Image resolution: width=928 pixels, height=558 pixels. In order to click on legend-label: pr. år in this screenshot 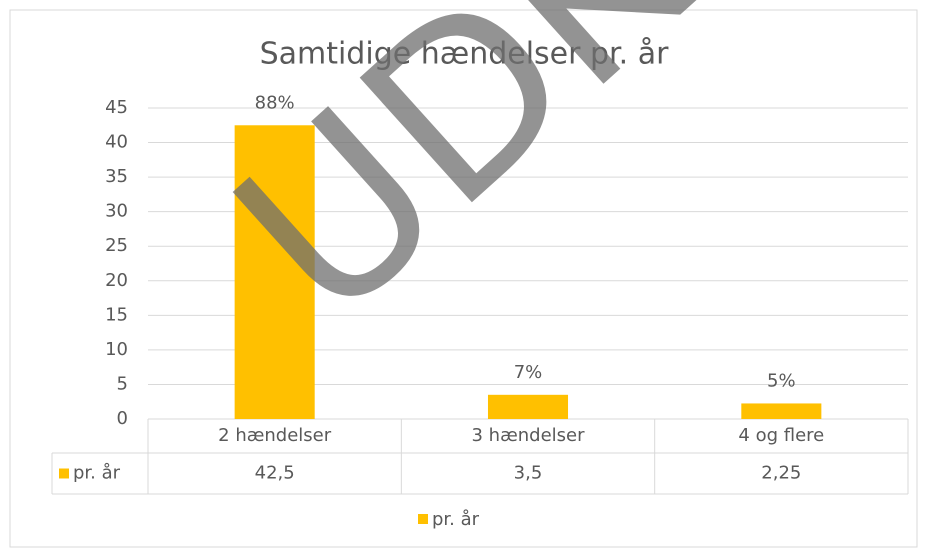, I will do `click(456, 519)`.